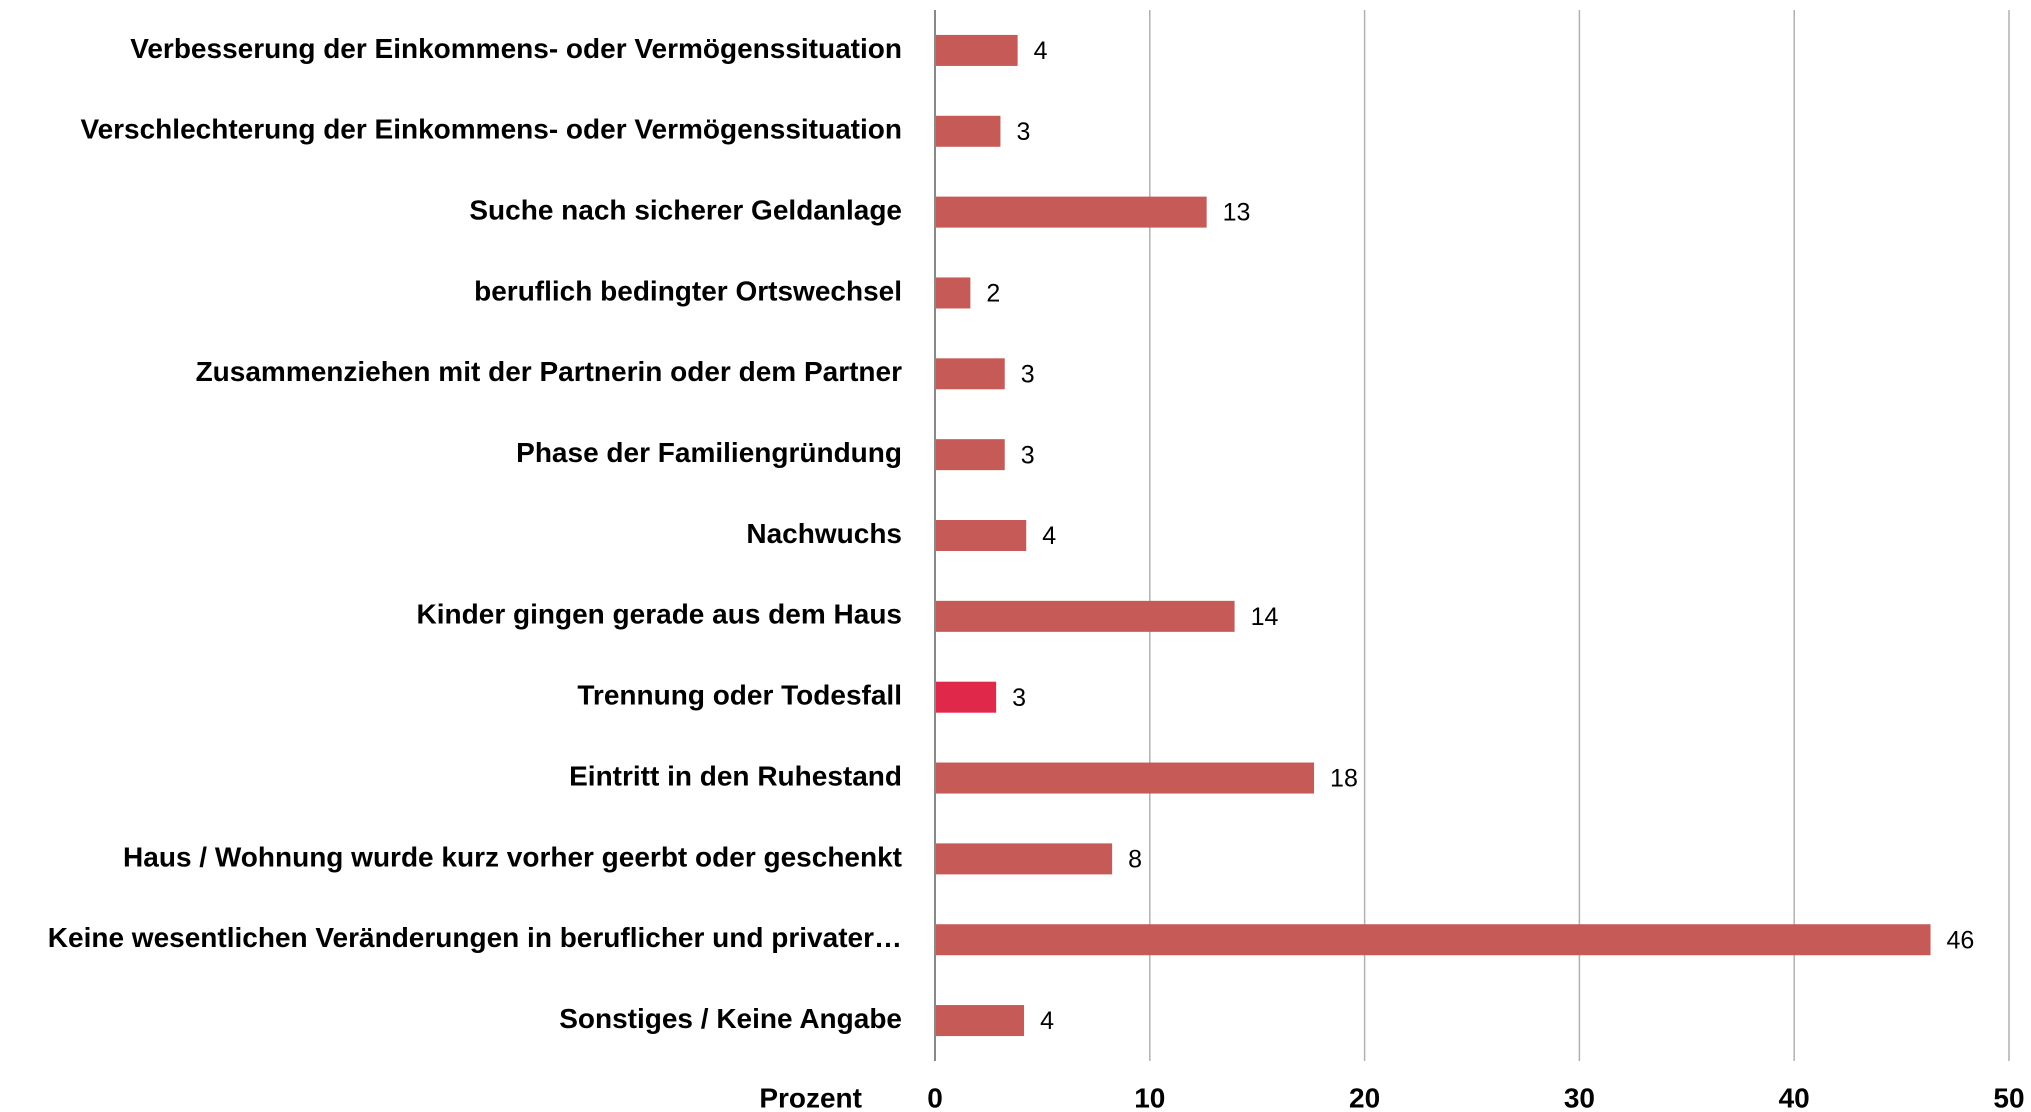 The width and height of the screenshot is (2031, 1112). What do you see at coordinates (1237, 213) in the screenshot?
I see `value-label: 13` at bounding box center [1237, 213].